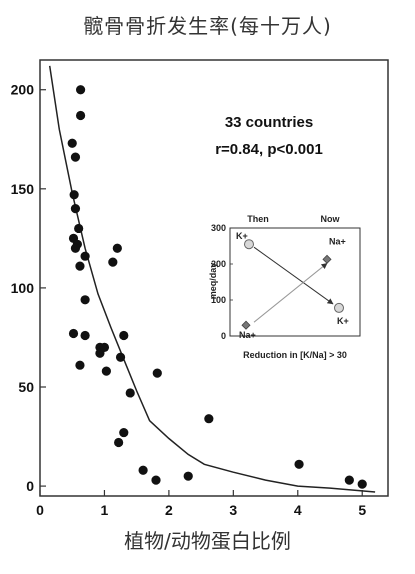  What do you see at coordinates (249, 244) in the screenshot?
I see `inset-then-k-marker` at bounding box center [249, 244].